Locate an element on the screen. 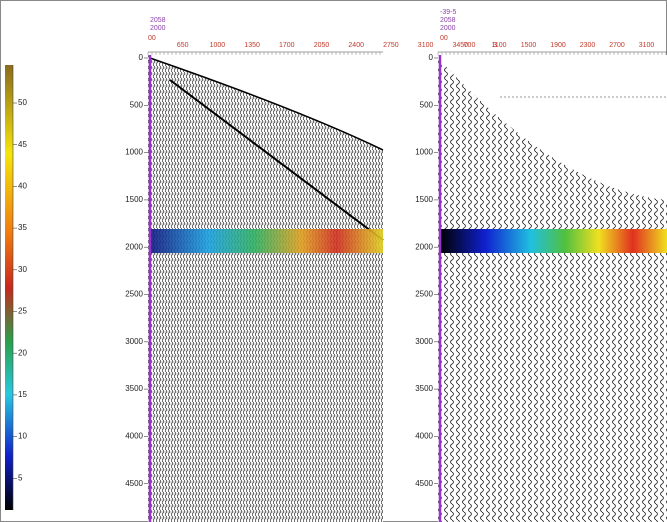 This screenshot has height=522, width=667. x-label: 1350 is located at coordinates (252, 45).